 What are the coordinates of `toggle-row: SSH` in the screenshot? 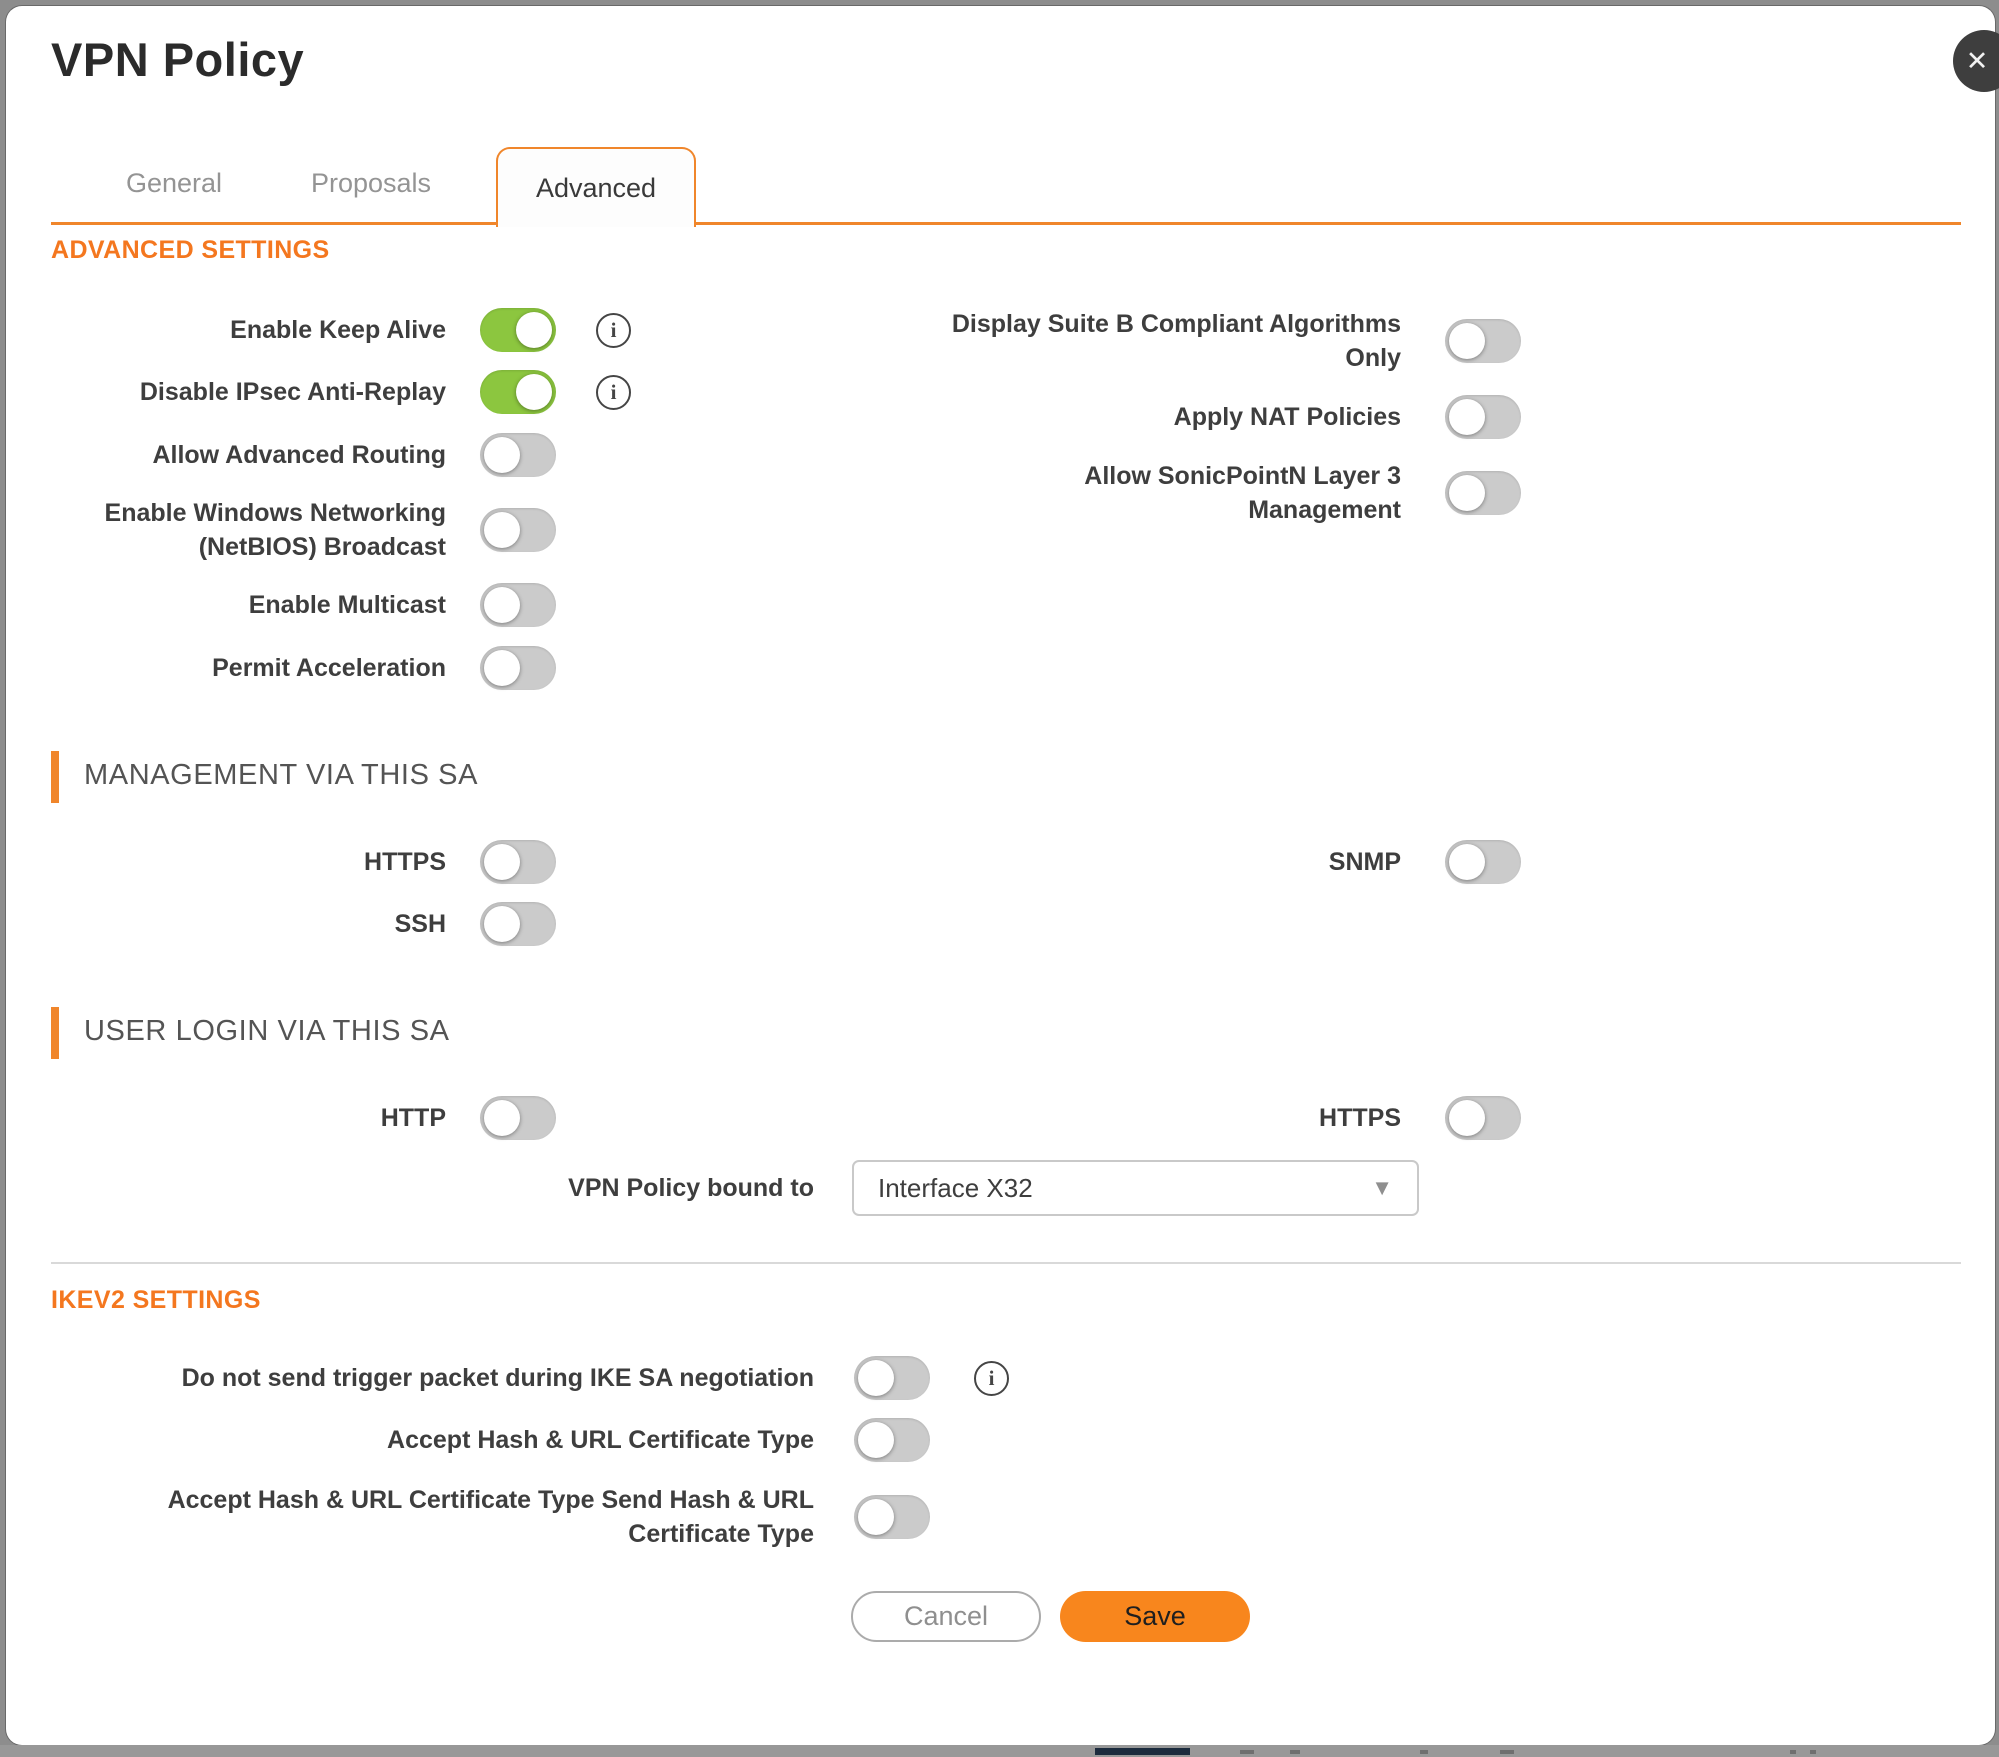 It's located at (303, 924).